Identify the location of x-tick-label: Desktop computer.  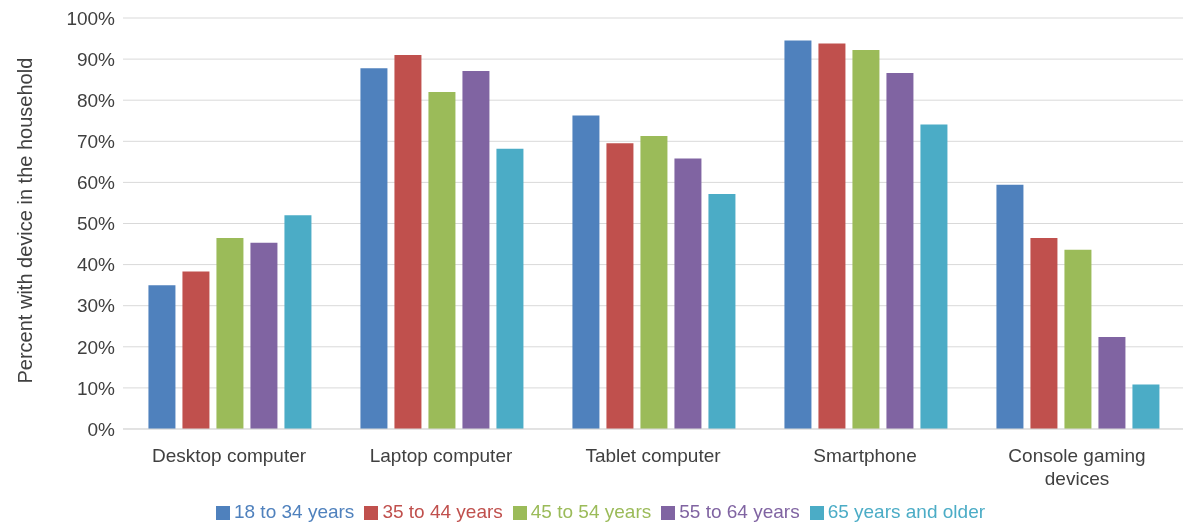
(229, 456).